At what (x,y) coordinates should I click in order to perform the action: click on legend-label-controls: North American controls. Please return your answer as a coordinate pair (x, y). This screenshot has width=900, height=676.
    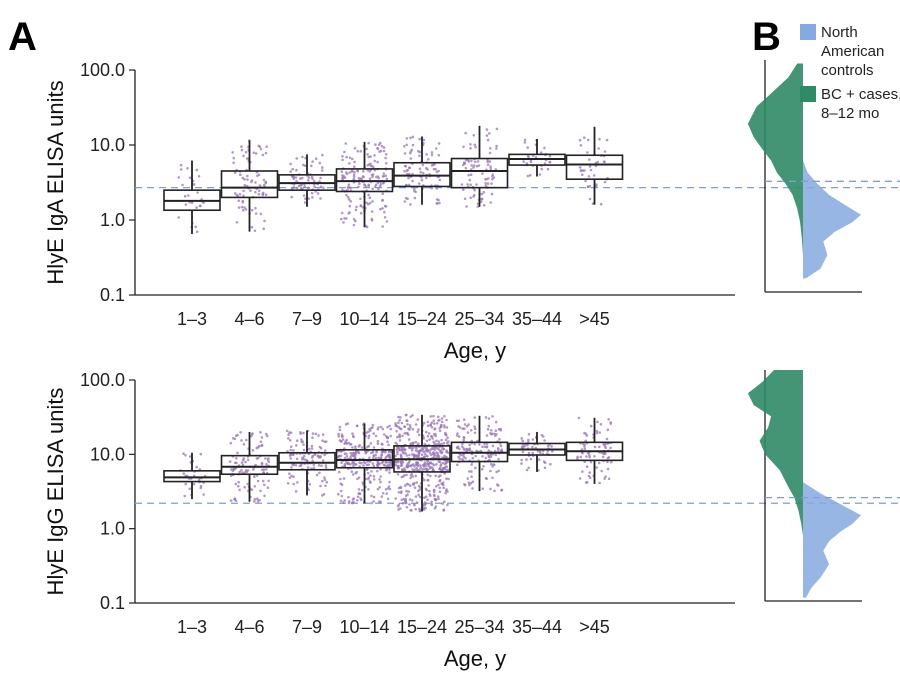
    Looking at the image, I should click on (855, 51).